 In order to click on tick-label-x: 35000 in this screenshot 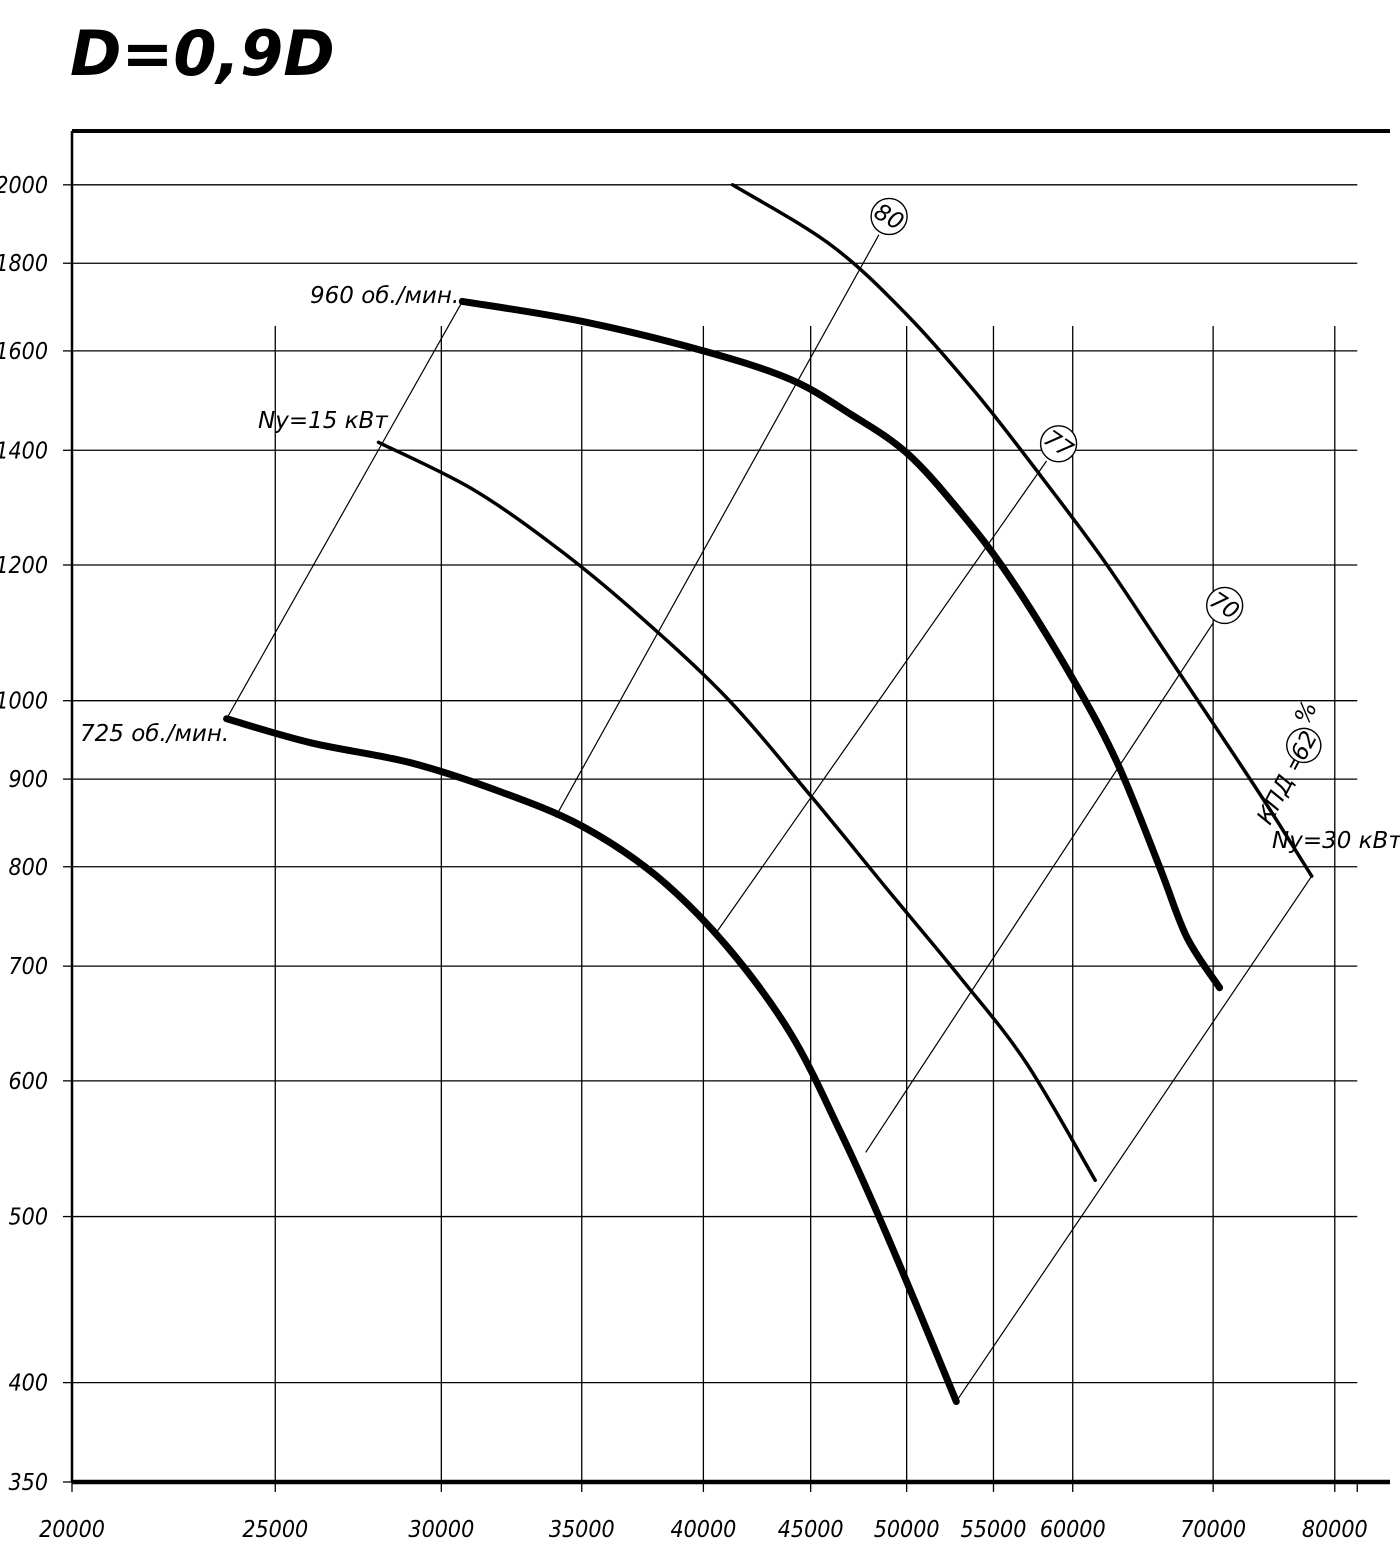, I will do `click(582, 1530)`.